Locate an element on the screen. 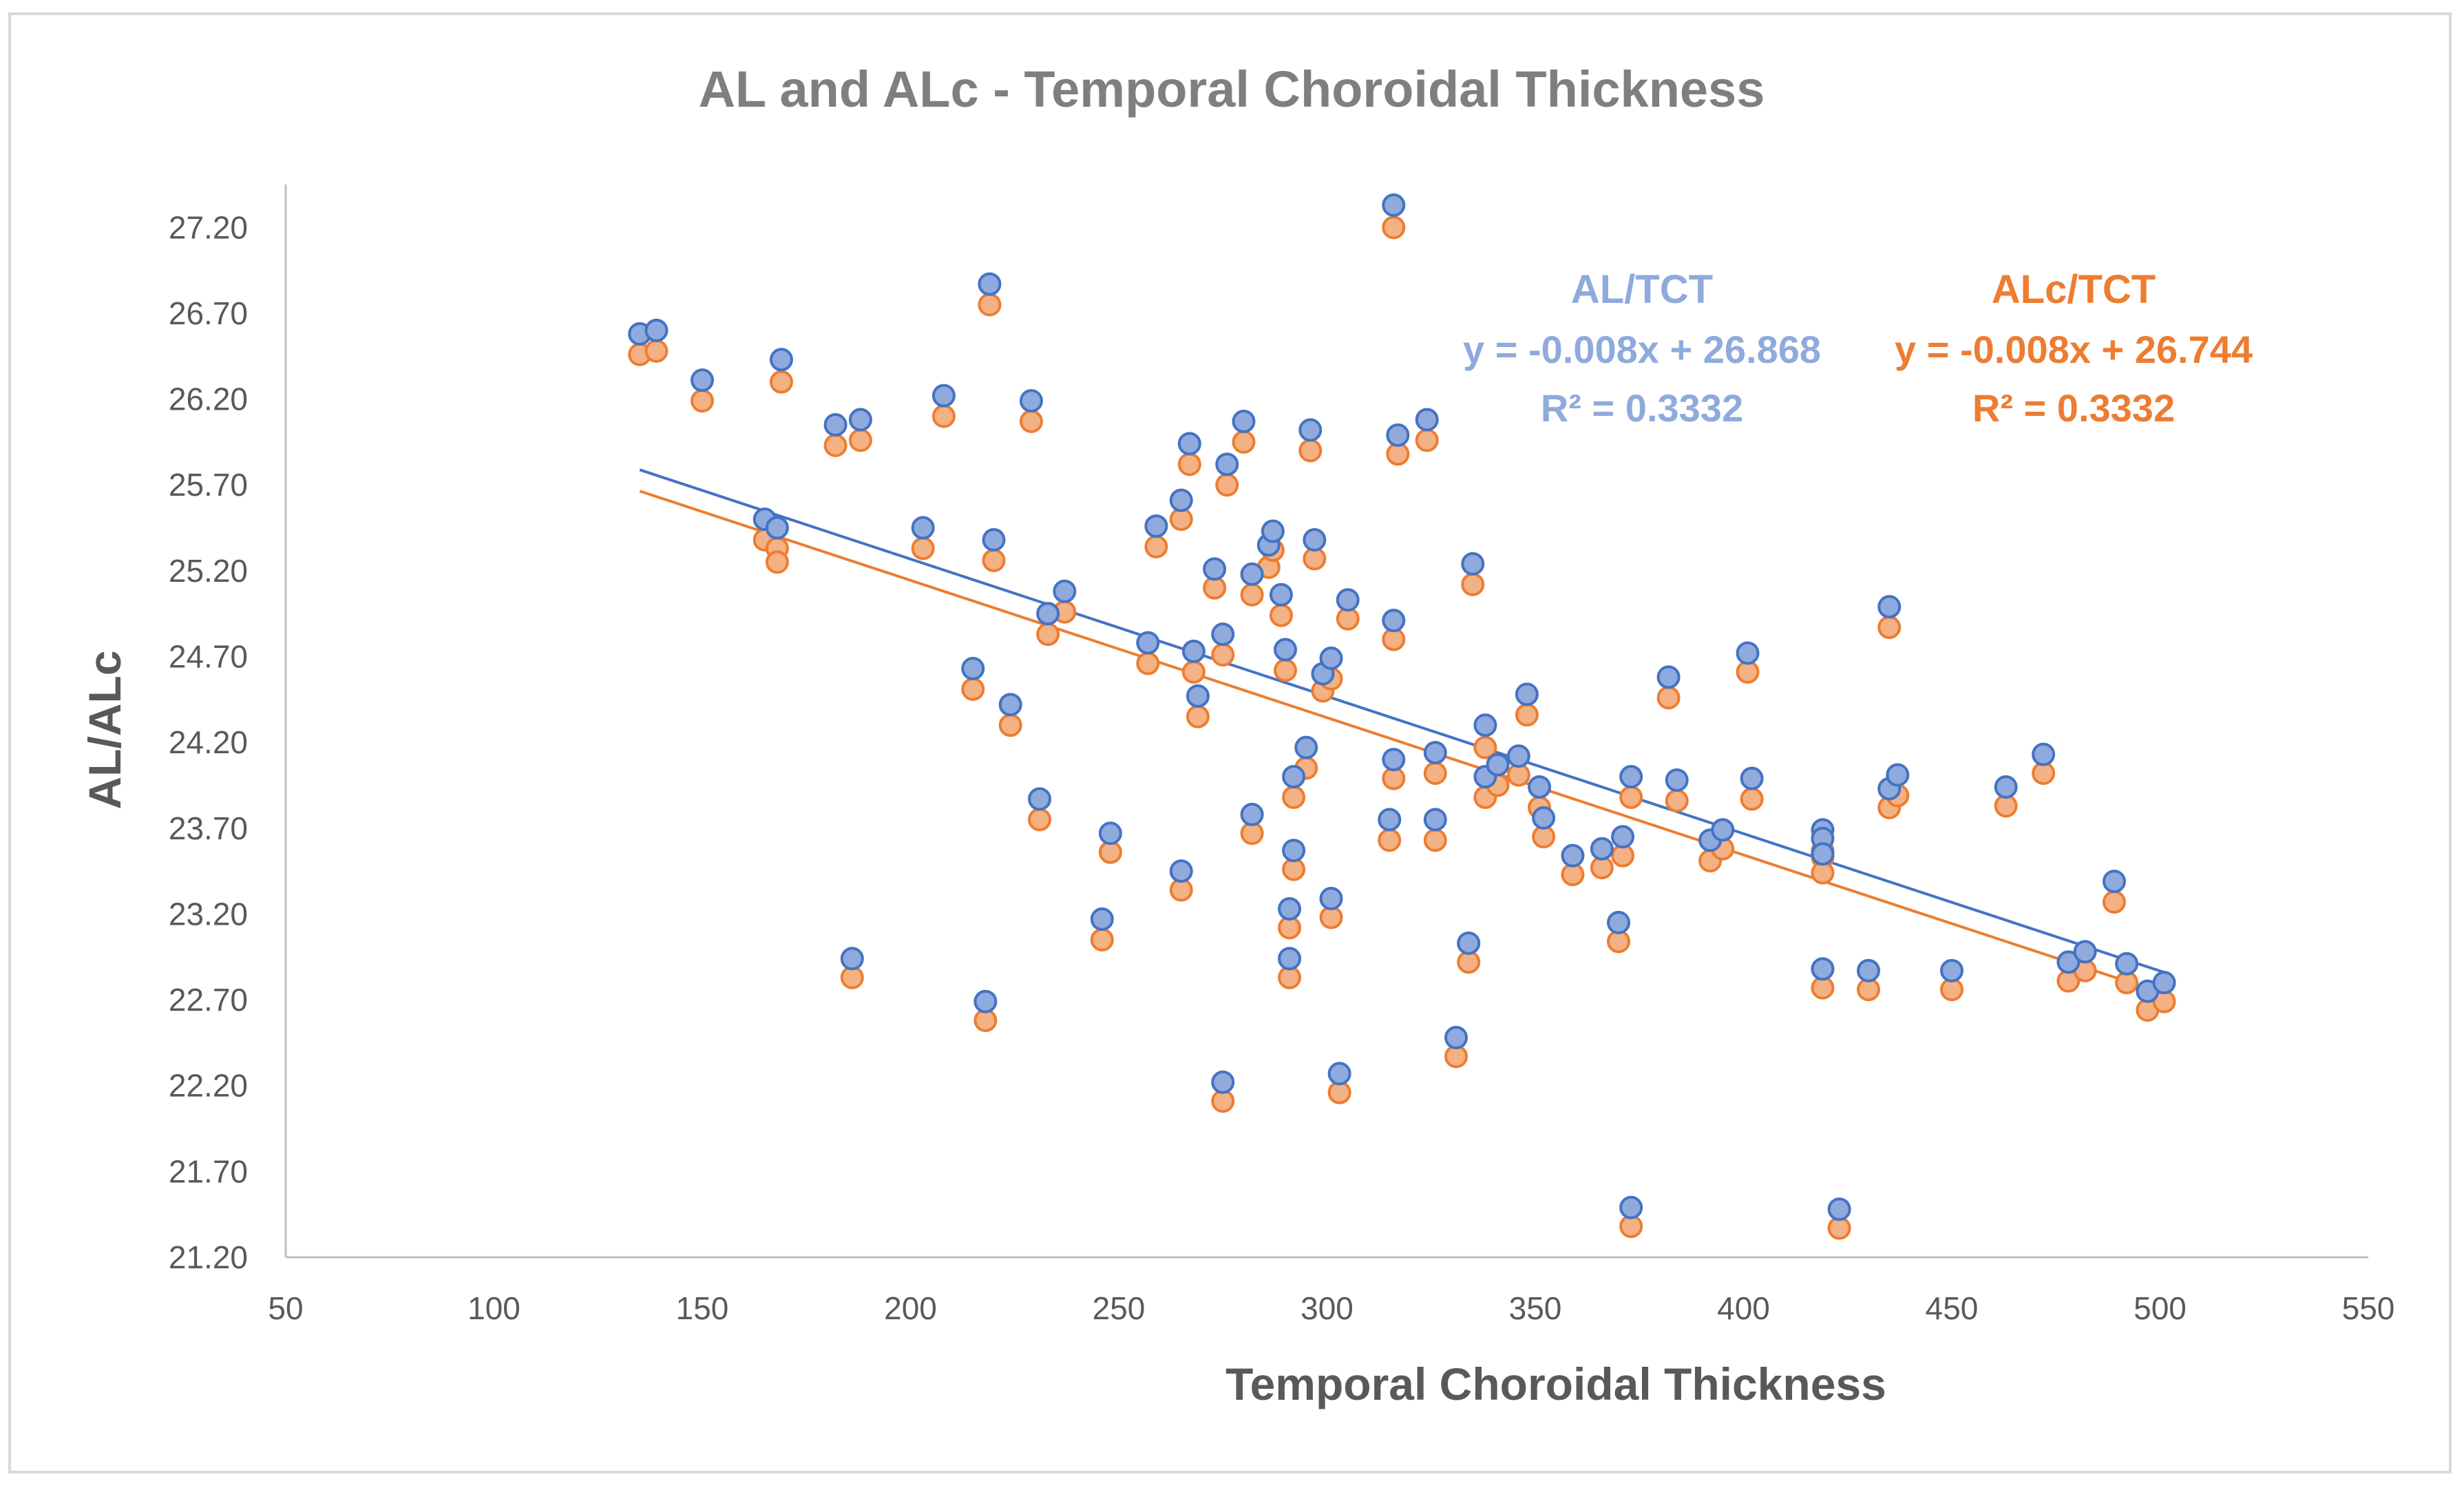  x-axis-ticks: 50 100 150 200 250 300 350 400 450 500 550 is located at coordinates (1331, 1308).